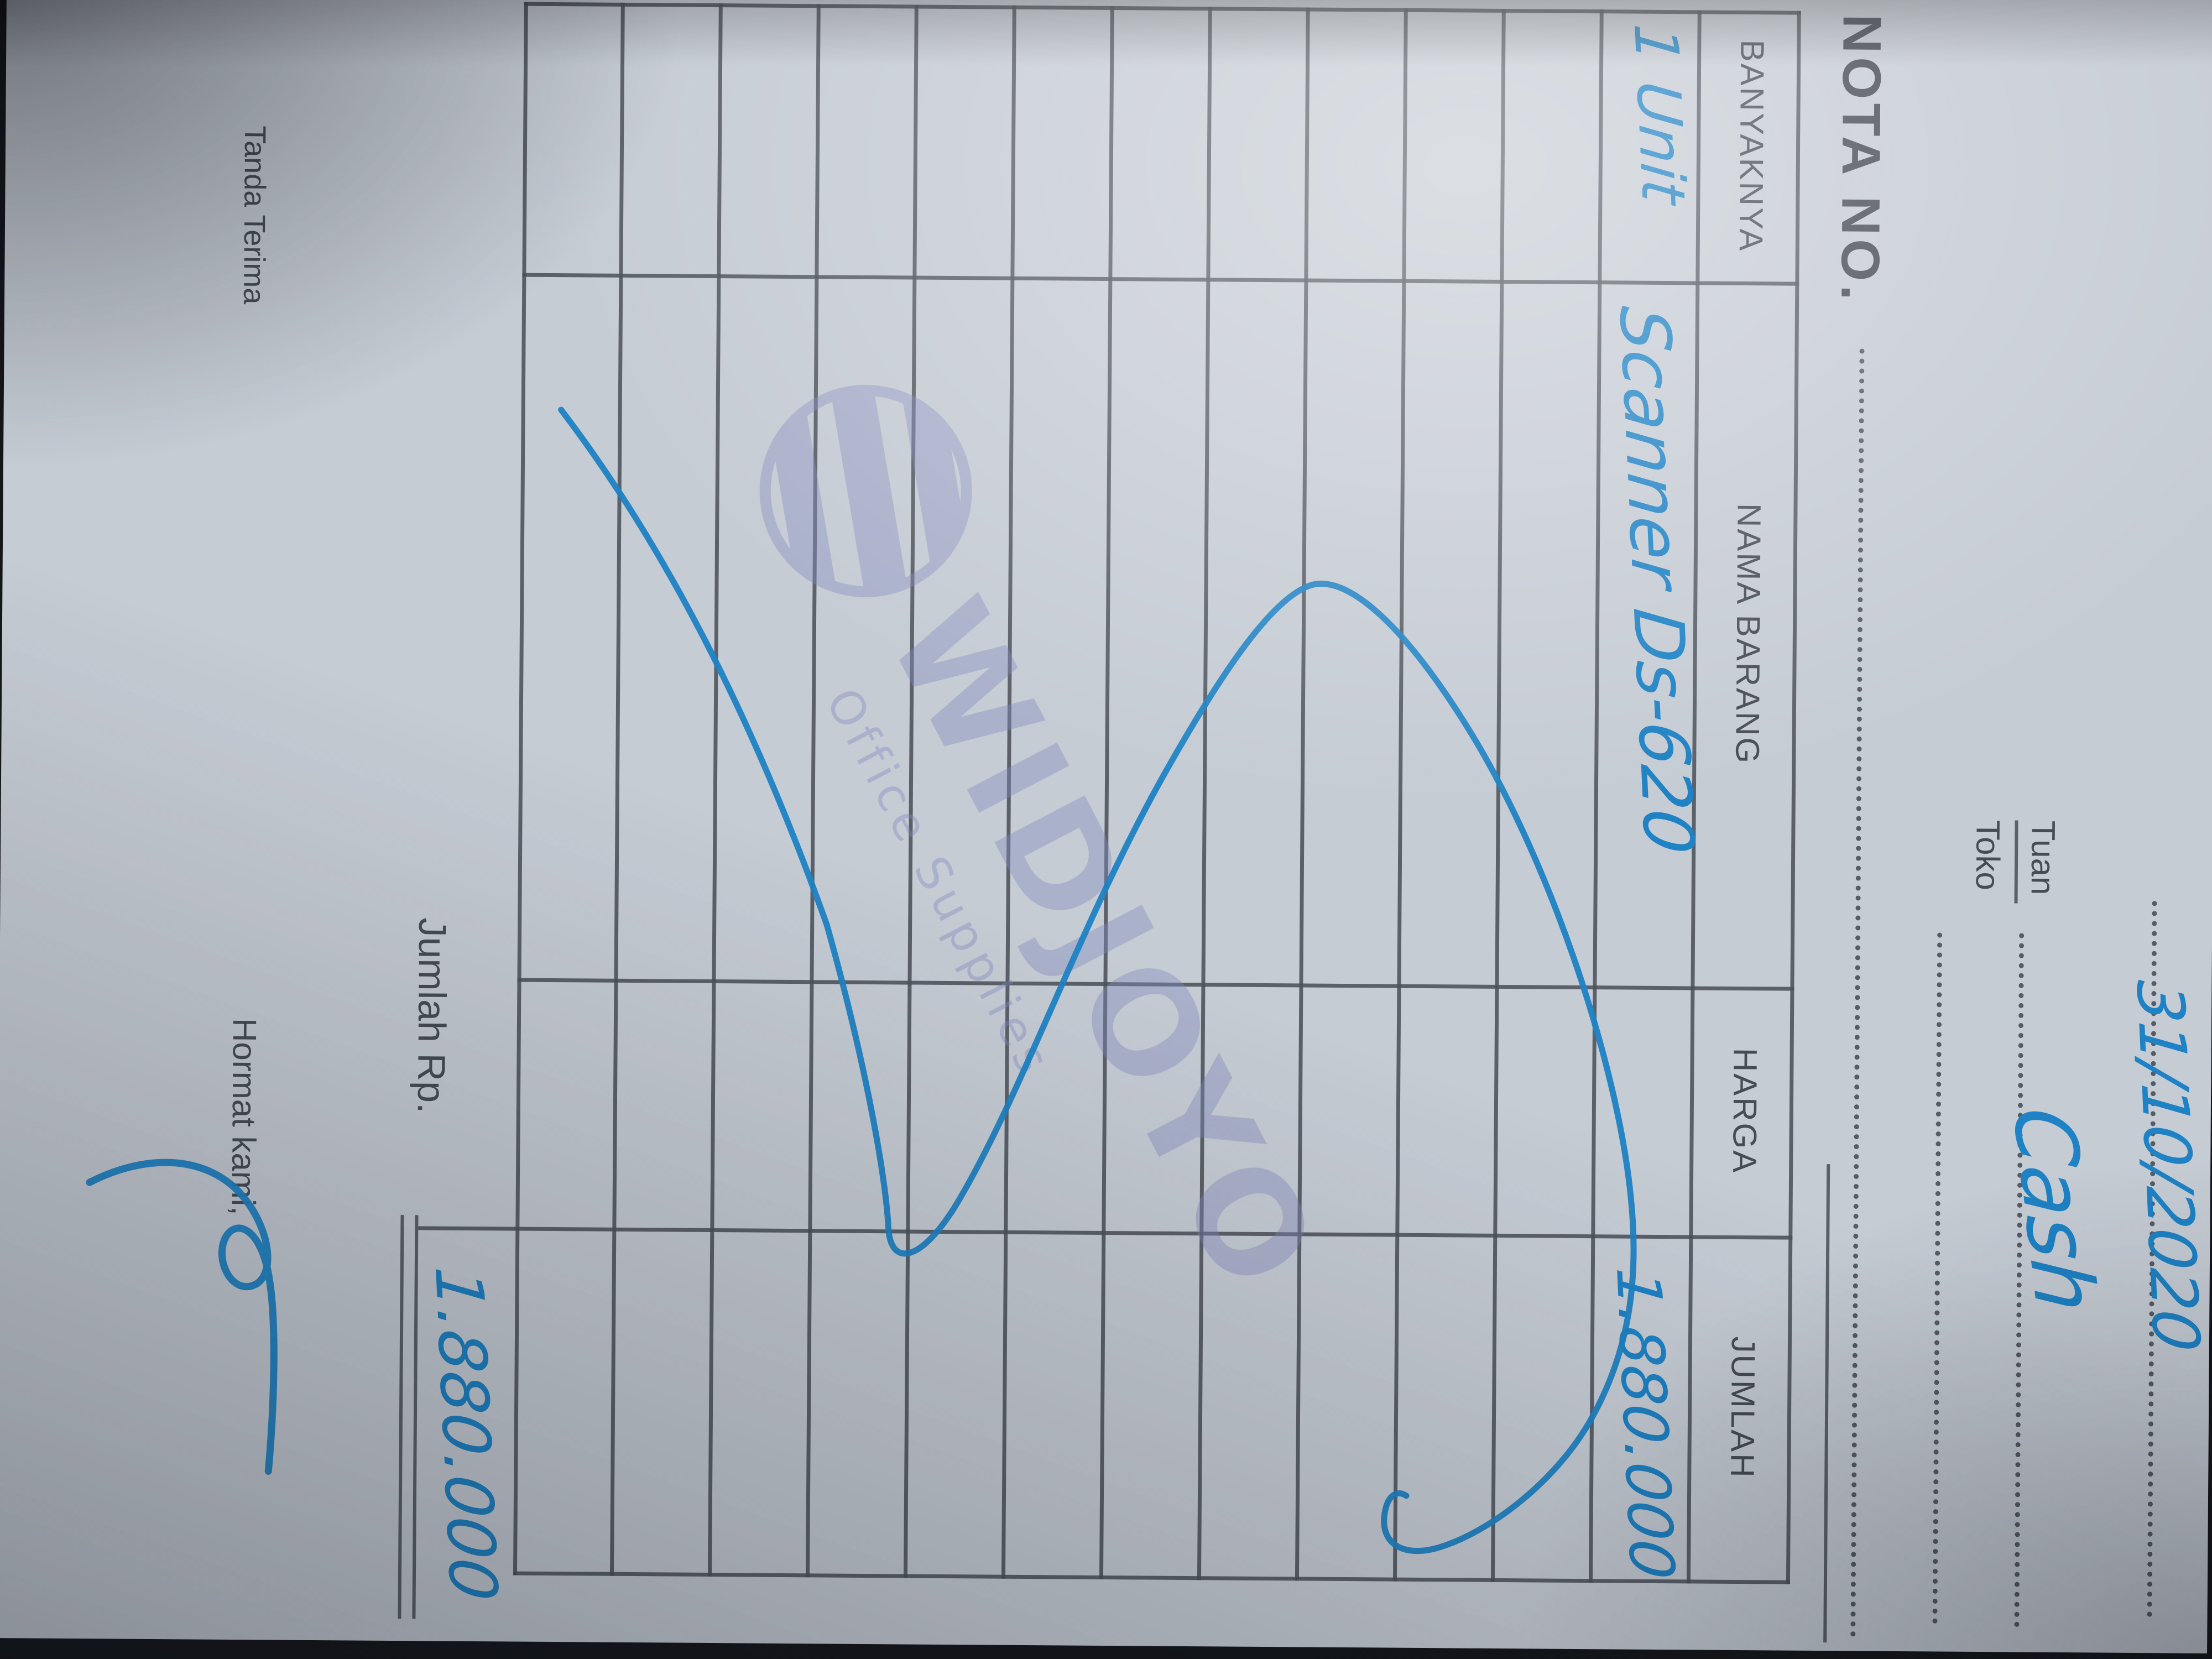 This screenshot has width=2212, height=1659. Describe the element at coordinates (255, 215) in the screenshot. I see `tanda-terima-label: Tanda Terima` at that location.